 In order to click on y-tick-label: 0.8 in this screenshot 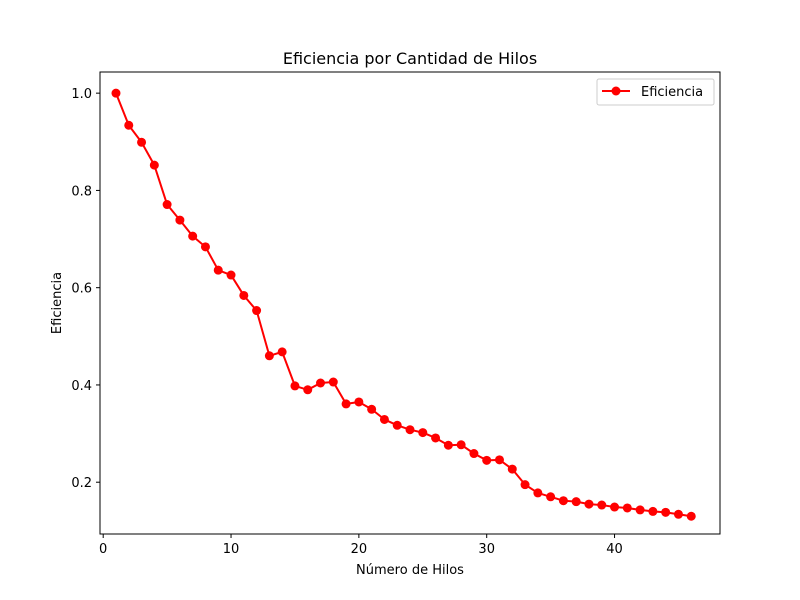, I will do `click(81, 191)`.